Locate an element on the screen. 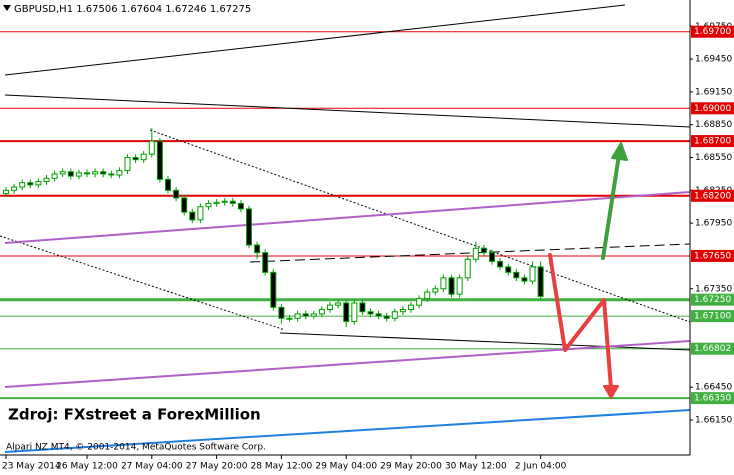 This screenshot has width=734, height=475. level-label: 1.67650 is located at coordinates (712, 256).